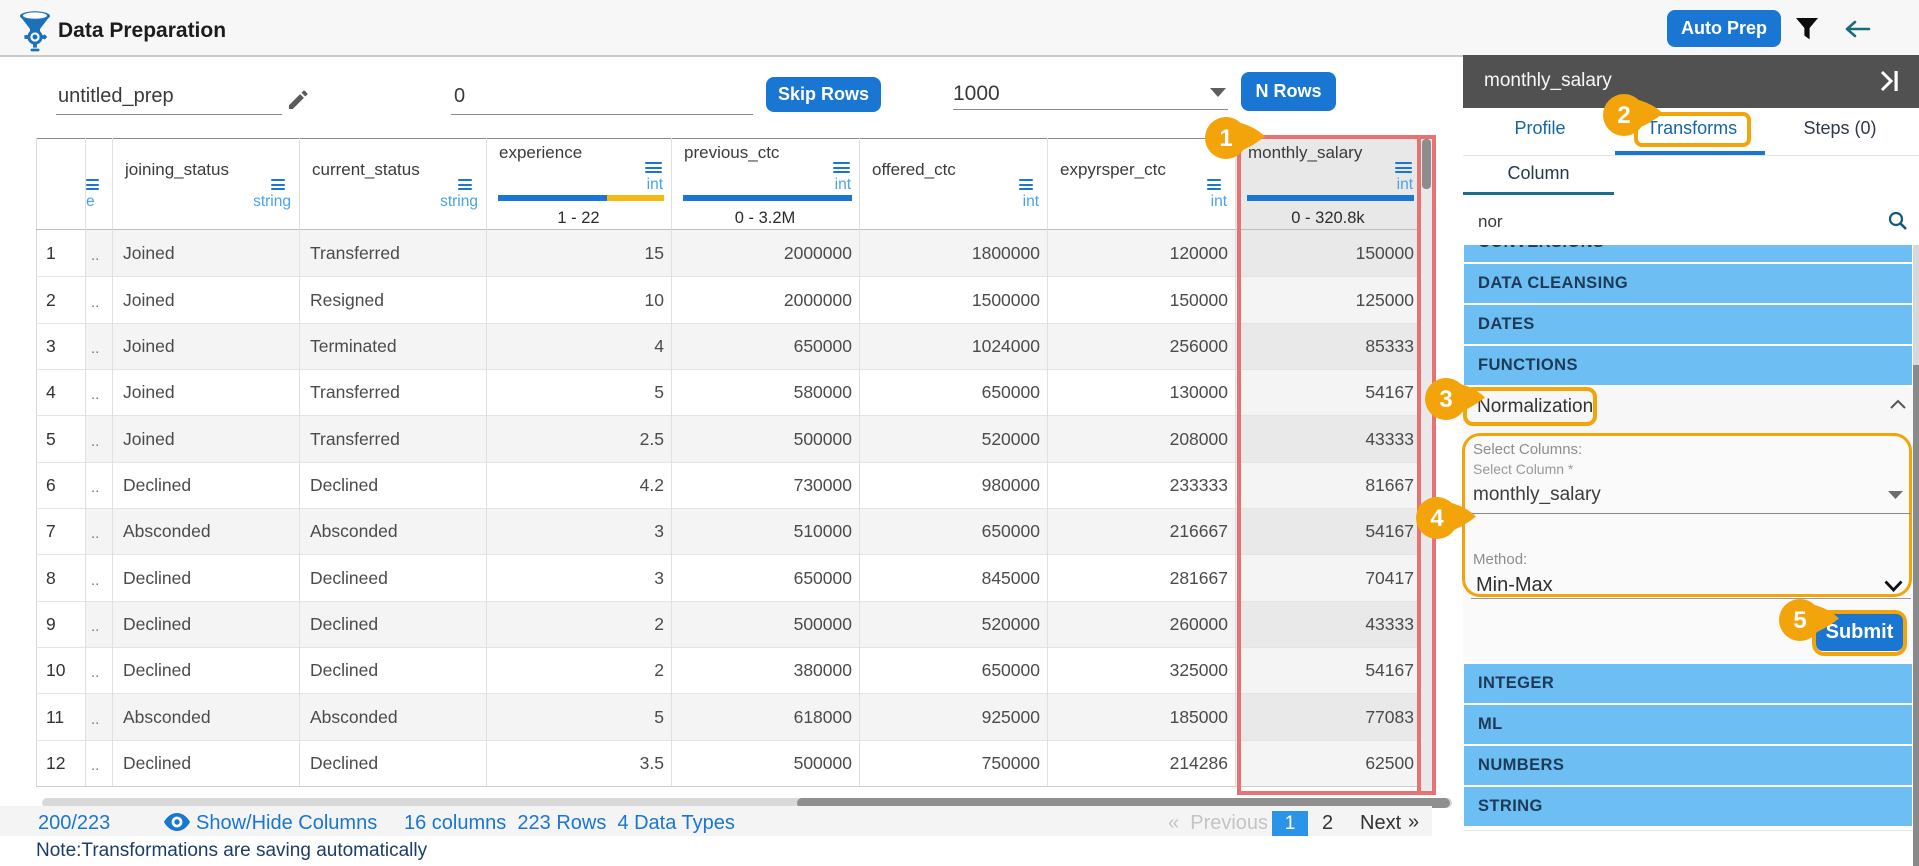 The height and width of the screenshot is (866, 1919). What do you see at coordinates (1445, 399) in the screenshot?
I see `svg-text: 3` at bounding box center [1445, 399].